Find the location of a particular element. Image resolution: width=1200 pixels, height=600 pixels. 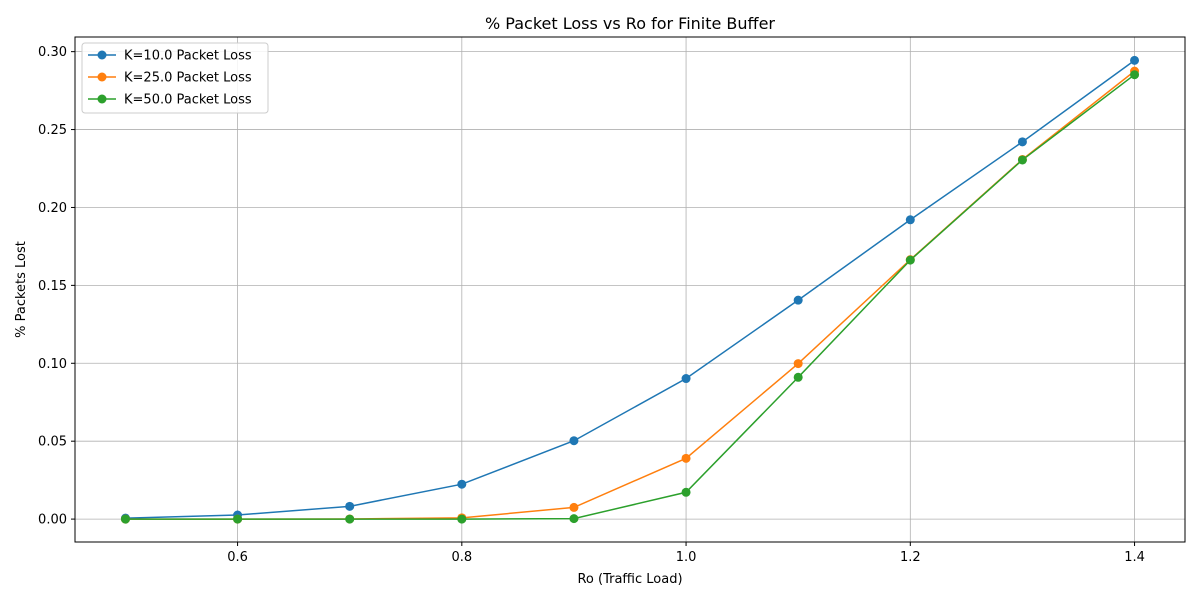

legend-label: K=25.0 Packet Loss is located at coordinates (188, 78).